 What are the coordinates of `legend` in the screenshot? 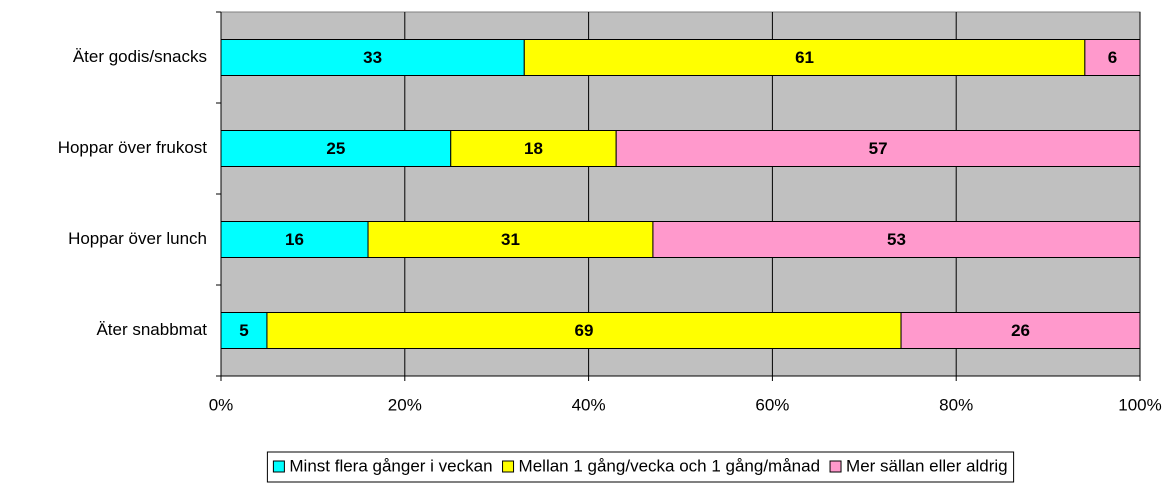 It's located at (640, 467).